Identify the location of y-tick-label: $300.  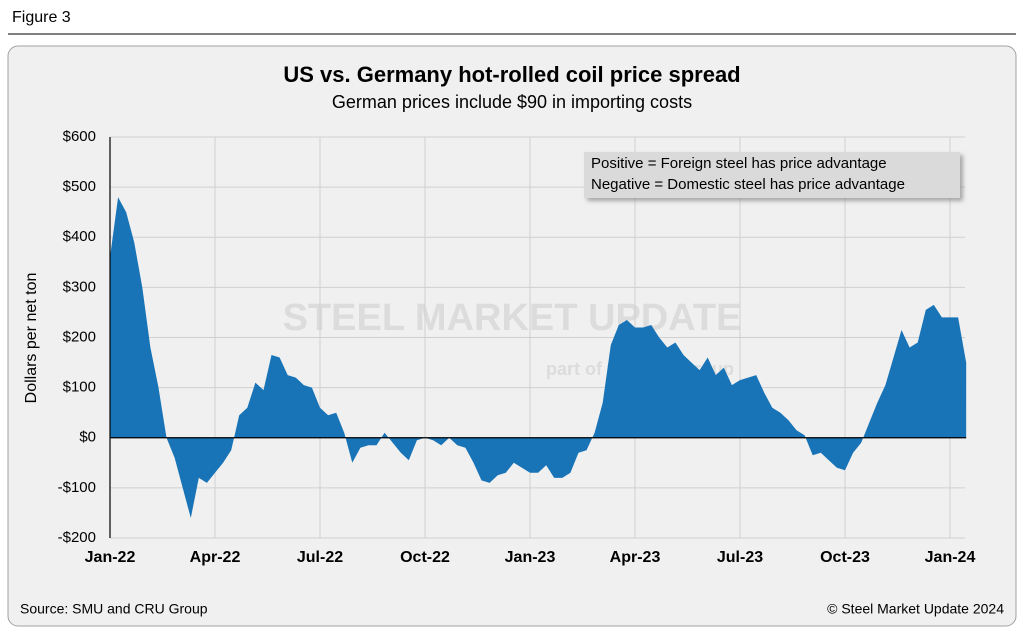
(79, 286).